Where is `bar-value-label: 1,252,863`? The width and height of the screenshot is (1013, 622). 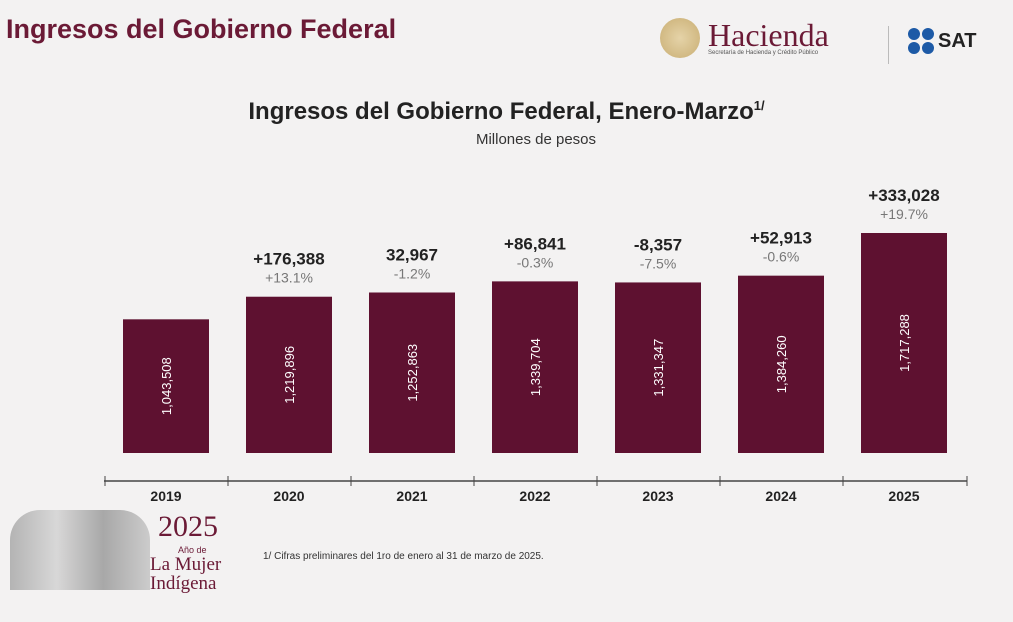
bar-value-label: 1,252,863 is located at coordinates (412, 373).